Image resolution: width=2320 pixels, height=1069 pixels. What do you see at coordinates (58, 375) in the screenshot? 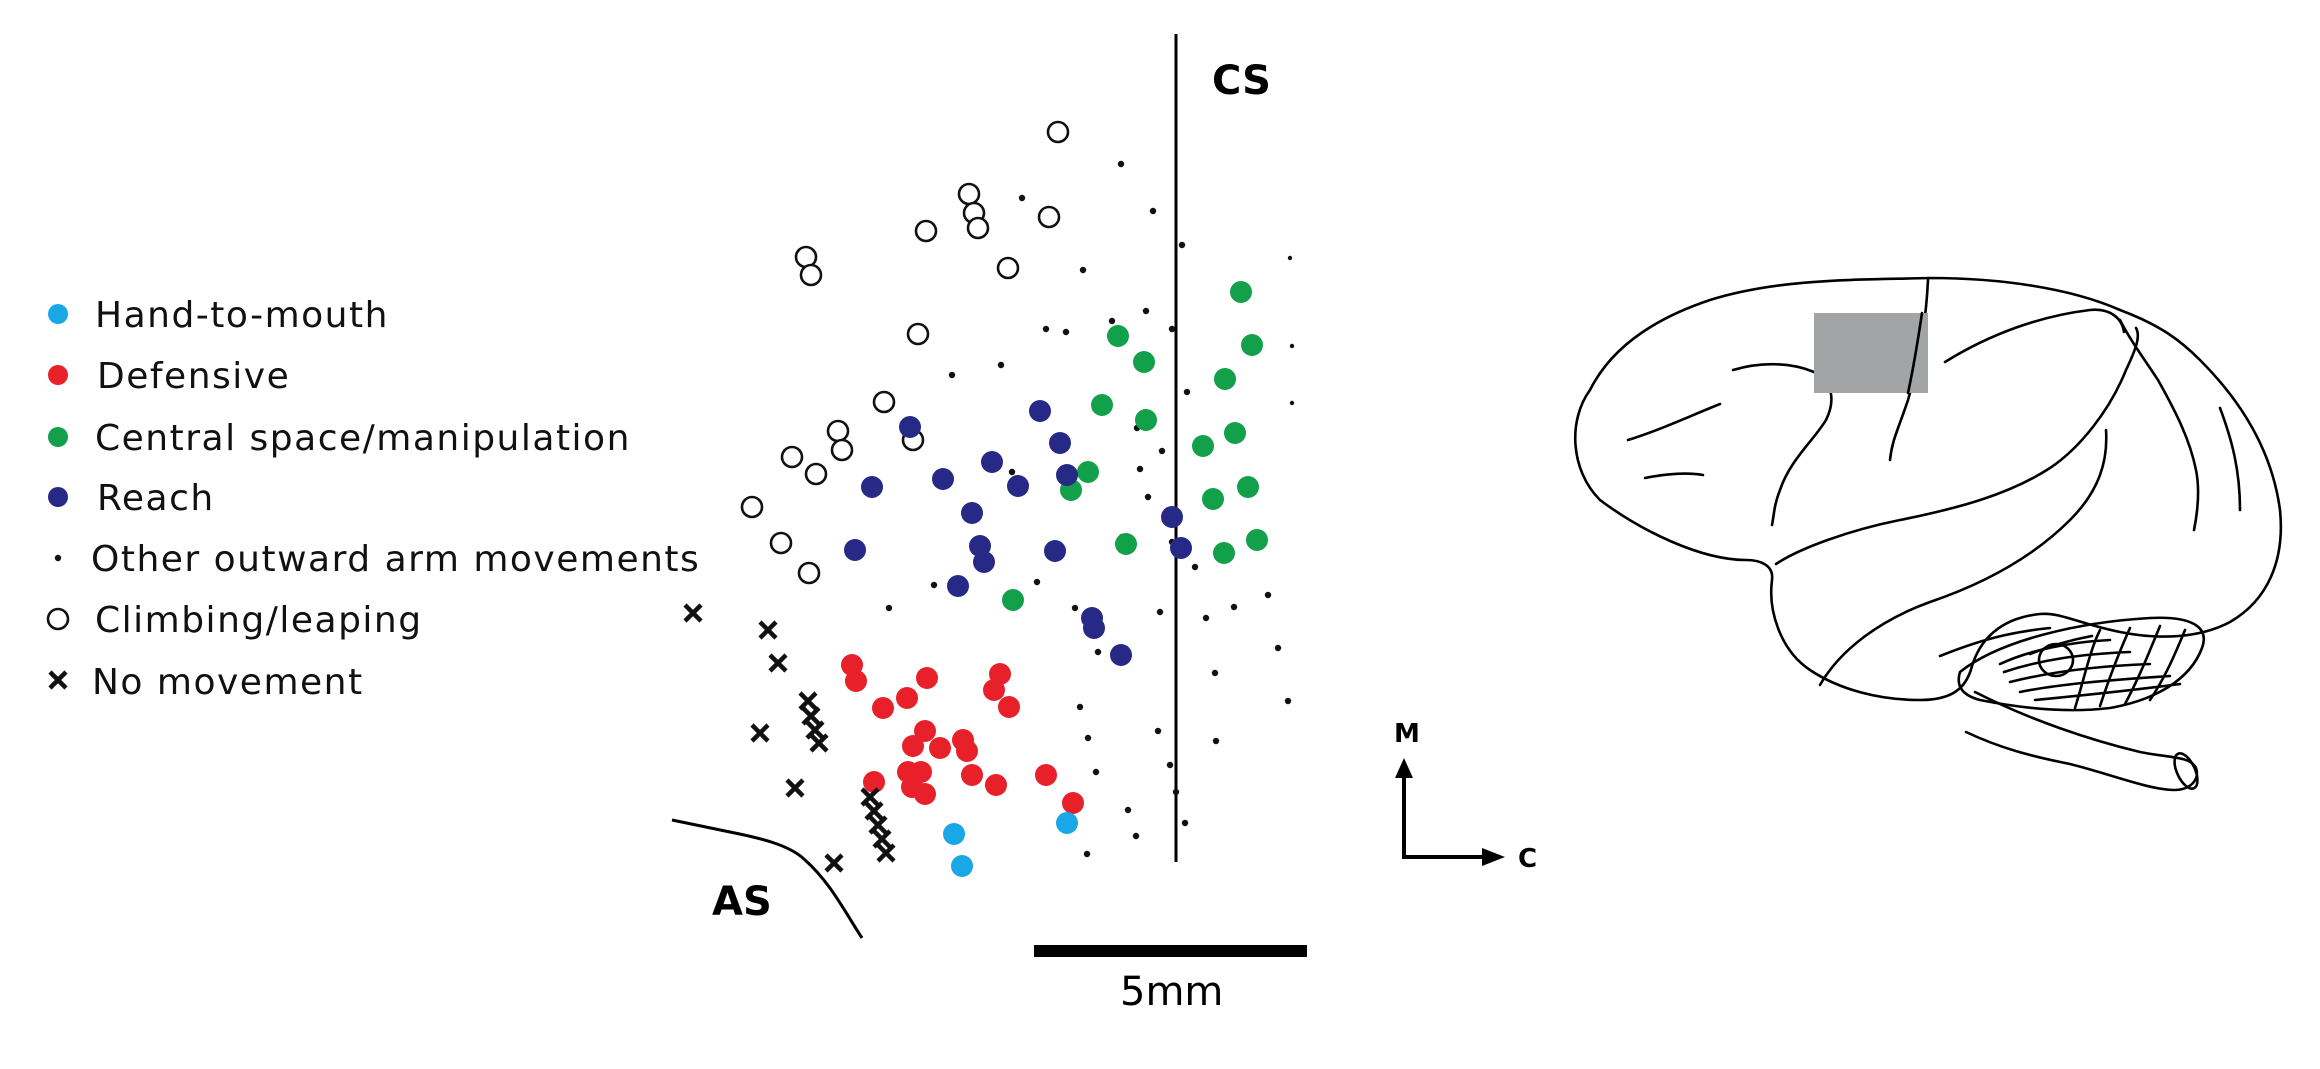
I see `legend-marker-defensive` at bounding box center [58, 375].